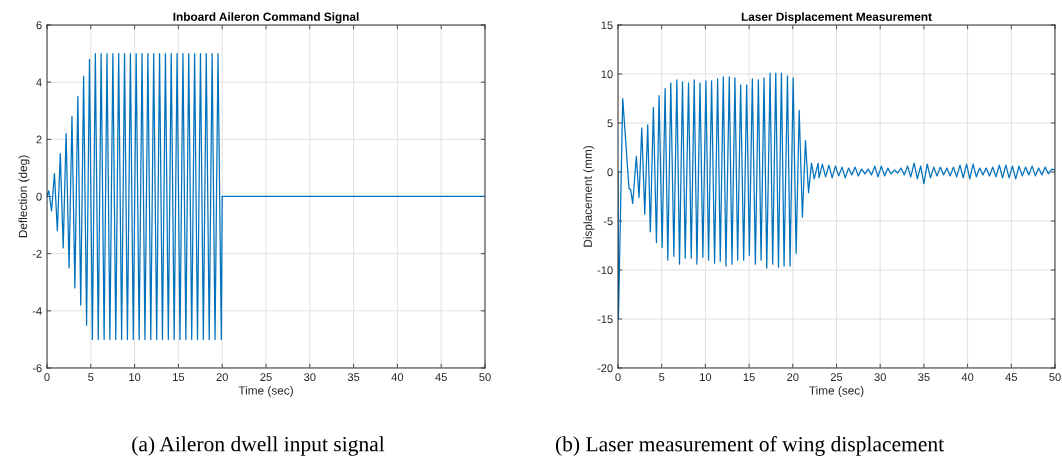 The image size is (1062, 476). What do you see at coordinates (605, 368) in the screenshot?
I see `y-tick-label: -20` at bounding box center [605, 368].